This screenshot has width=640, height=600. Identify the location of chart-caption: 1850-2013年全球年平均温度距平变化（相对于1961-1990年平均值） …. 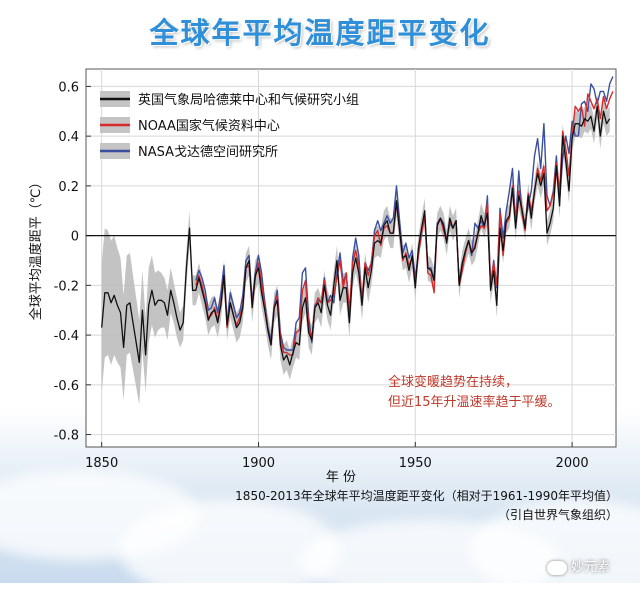
(426, 506).